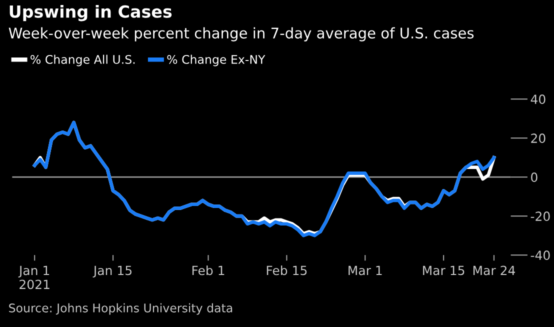 The image size is (554, 327). I want to click on x-tick-label: Mar 24, so click(494, 271).